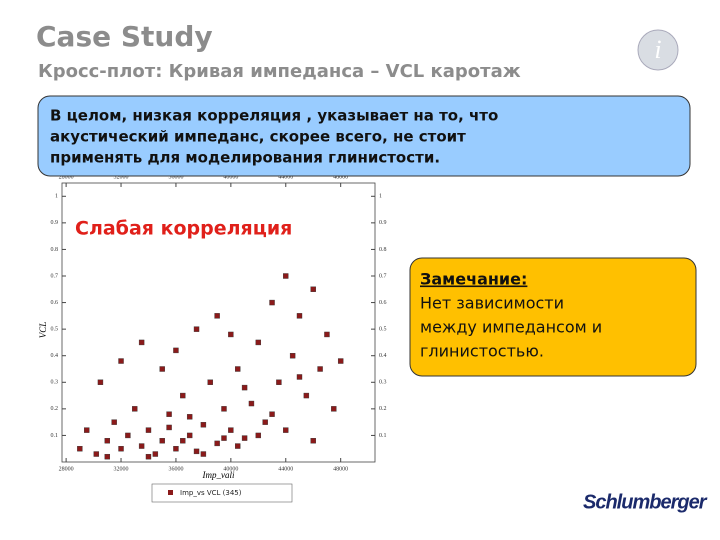  What do you see at coordinates (211, 493) in the screenshot?
I see `legend-label: Imp_vs VCL (345)` at bounding box center [211, 493].